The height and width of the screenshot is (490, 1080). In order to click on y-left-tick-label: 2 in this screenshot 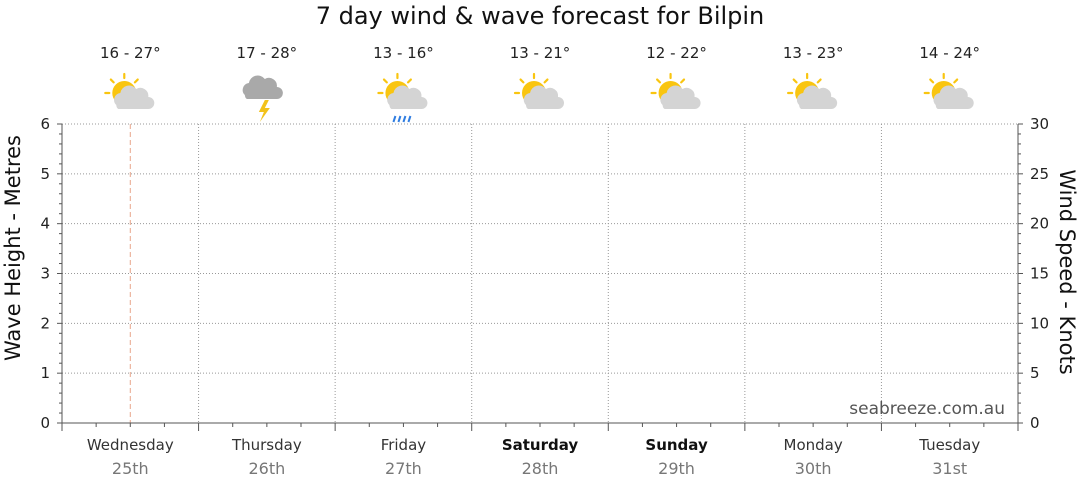, I will do `click(45, 323)`.